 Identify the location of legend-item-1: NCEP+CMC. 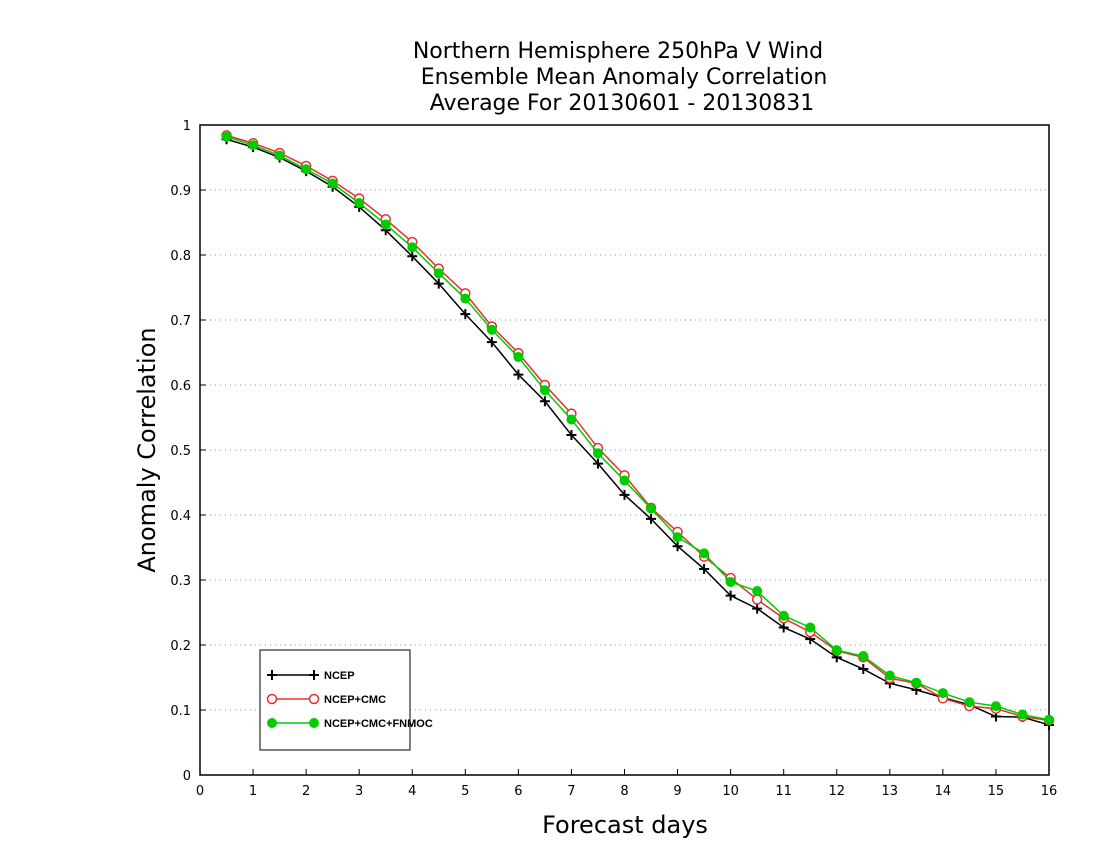
(326, 699).